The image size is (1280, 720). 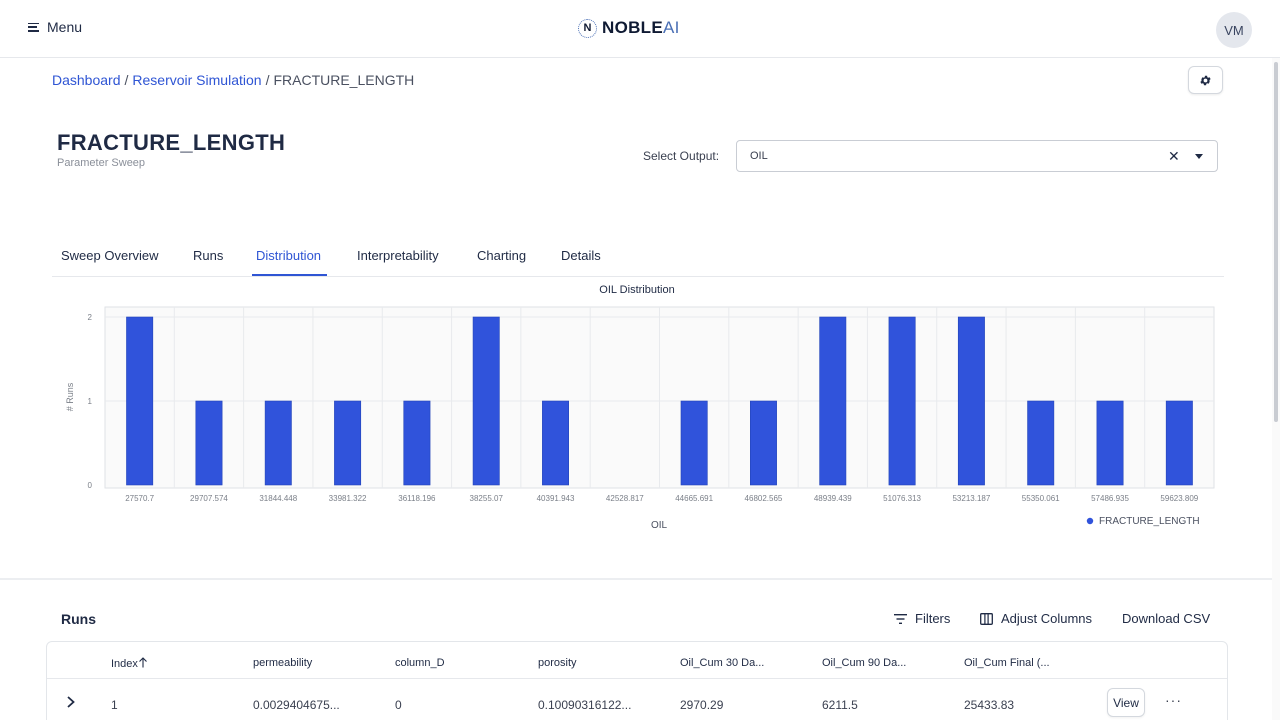 What do you see at coordinates (110, 255) in the screenshot?
I see `tab-sweep-overview: Sweep Overview` at bounding box center [110, 255].